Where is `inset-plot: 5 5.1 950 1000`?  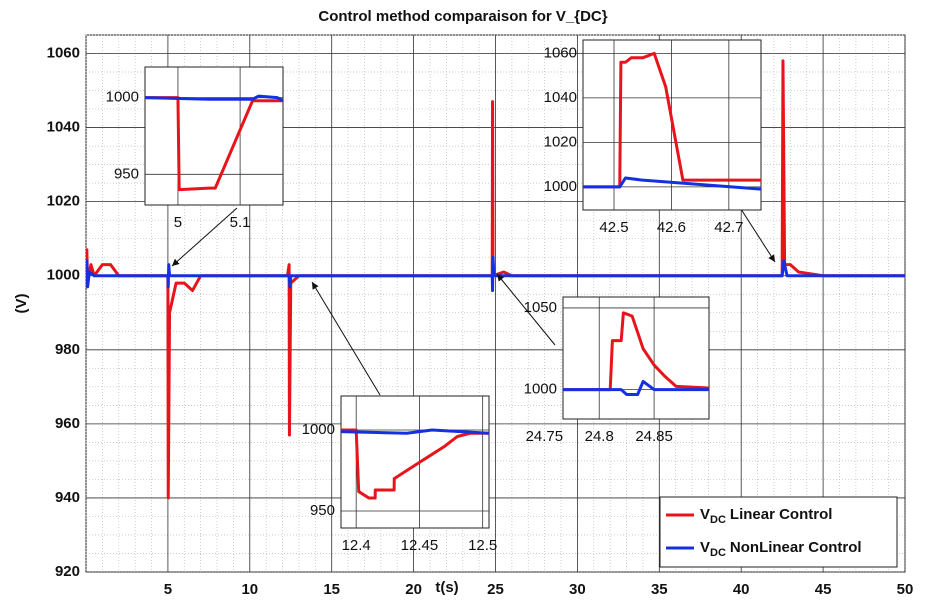 inset-plot: 5 5.1 950 1000 is located at coordinates (195, 148).